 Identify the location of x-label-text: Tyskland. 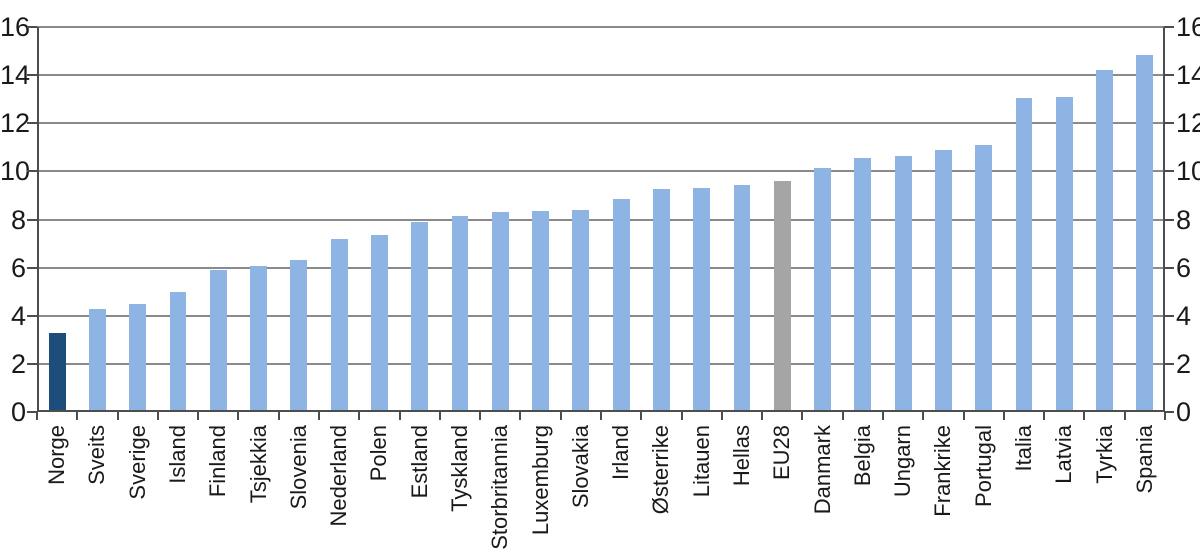
(459, 468).